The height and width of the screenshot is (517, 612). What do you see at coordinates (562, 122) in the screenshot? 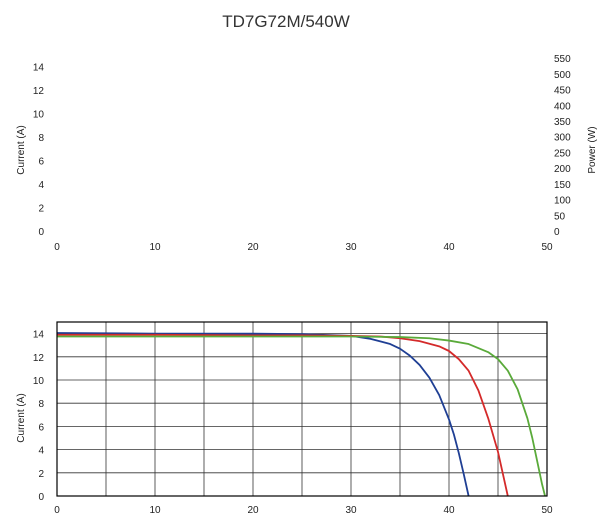
I see `top-y2-tick-label: 350` at bounding box center [562, 122].